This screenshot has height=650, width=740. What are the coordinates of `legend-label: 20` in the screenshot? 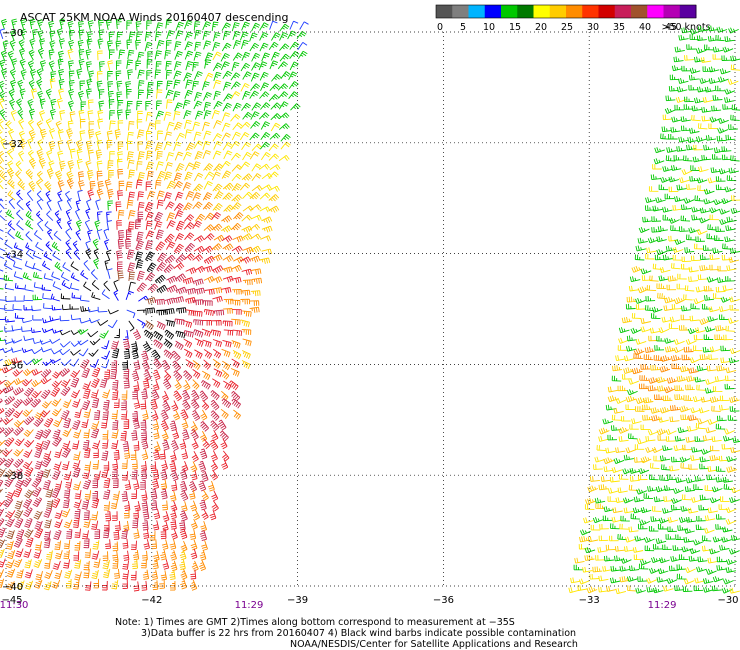 It's located at (541, 27).